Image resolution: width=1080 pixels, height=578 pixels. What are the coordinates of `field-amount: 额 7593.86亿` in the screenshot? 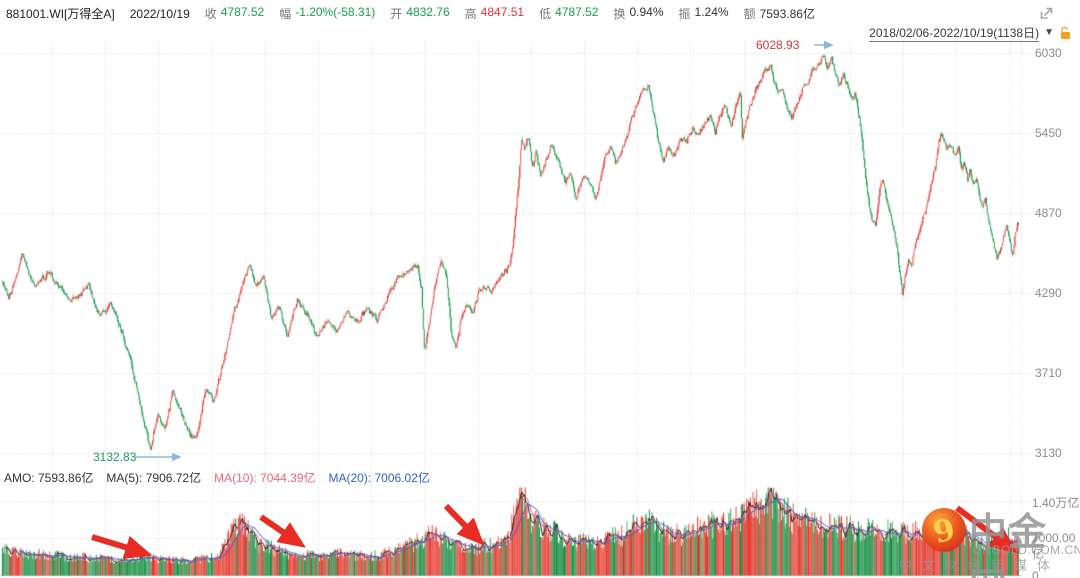 It's located at (779, 14).